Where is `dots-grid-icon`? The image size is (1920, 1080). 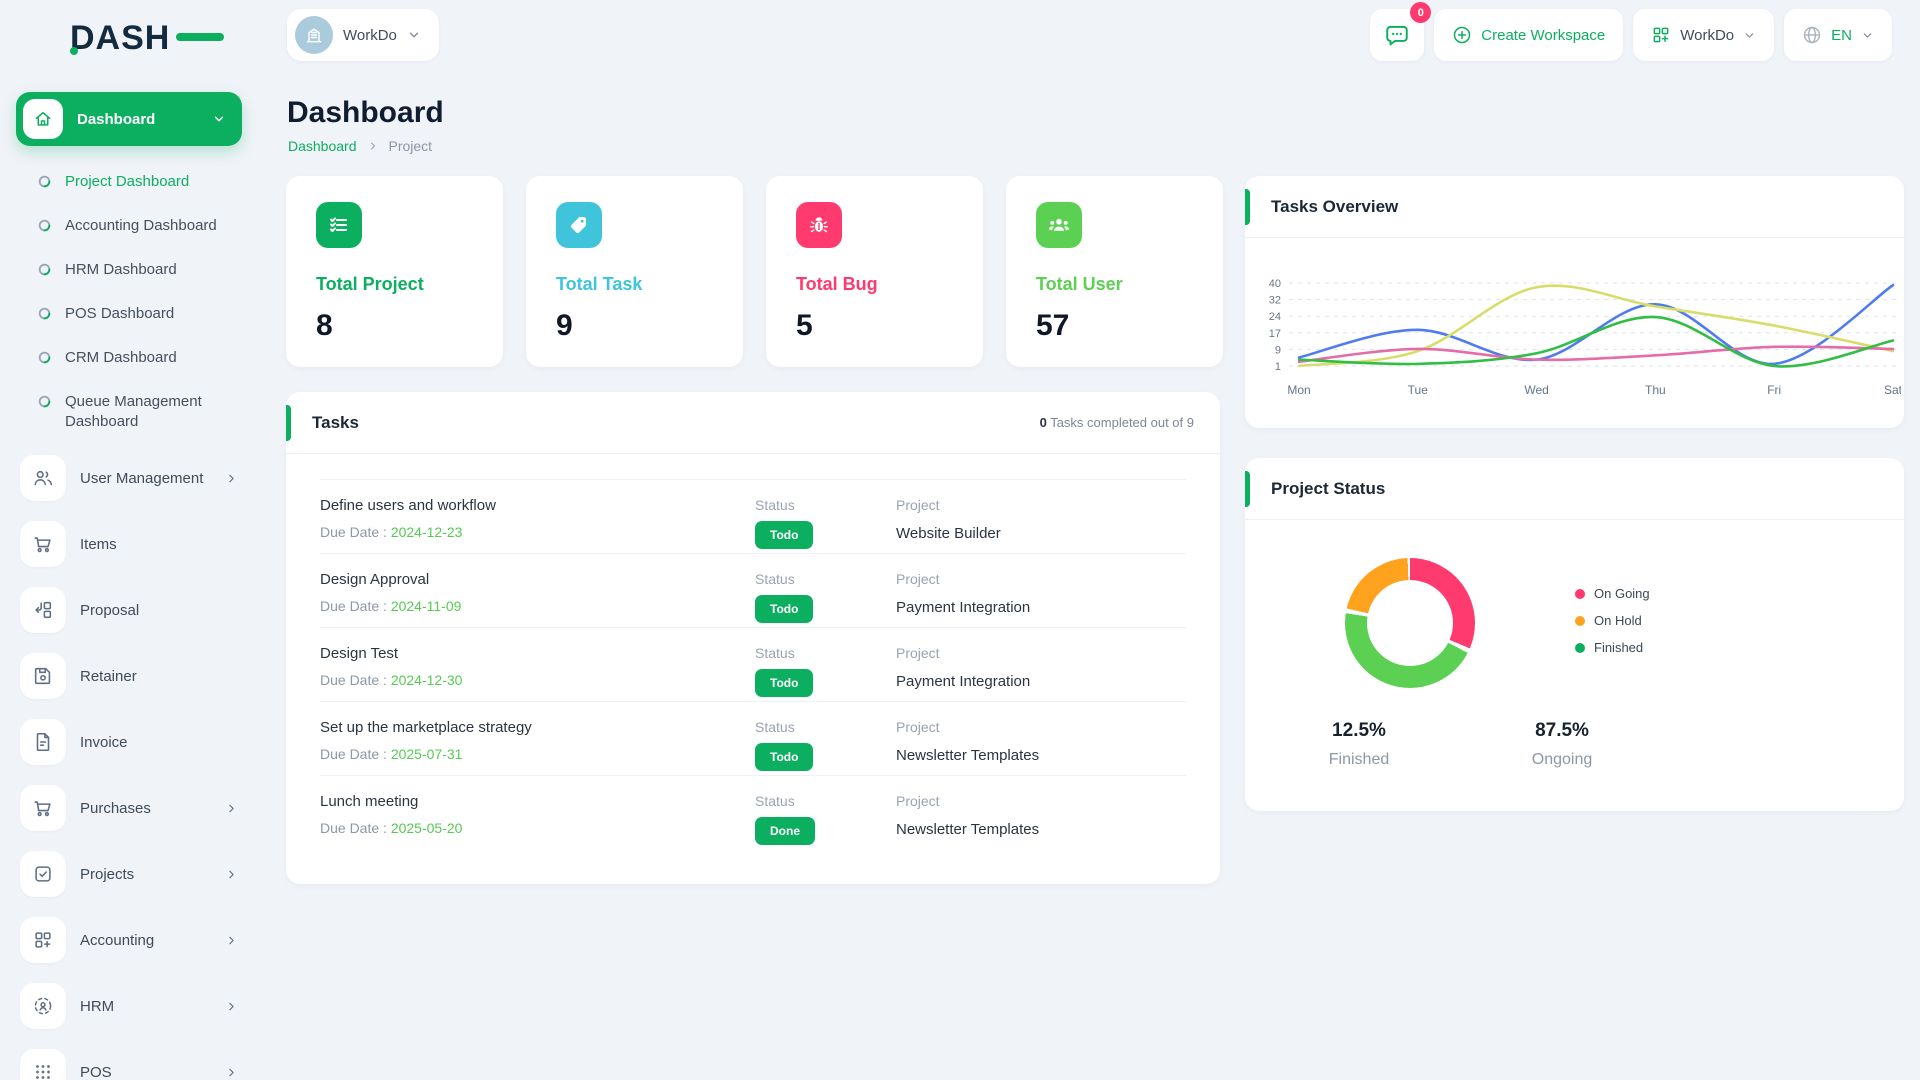 dots-grid-icon is located at coordinates (43, 1064).